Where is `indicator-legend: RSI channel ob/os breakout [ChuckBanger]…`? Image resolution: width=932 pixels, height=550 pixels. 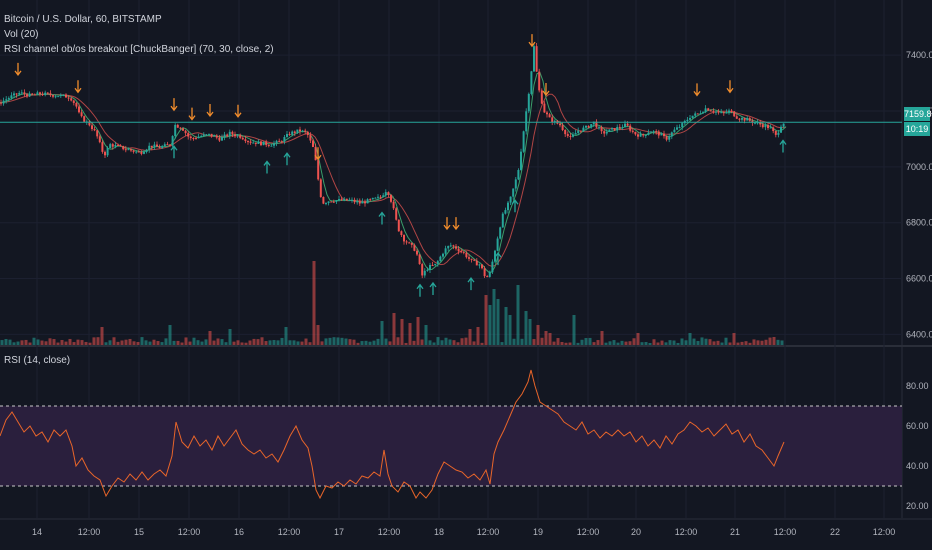 indicator-legend: RSI channel ob/os breakout [ChuckBanger]… is located at coordinates (139, 49).